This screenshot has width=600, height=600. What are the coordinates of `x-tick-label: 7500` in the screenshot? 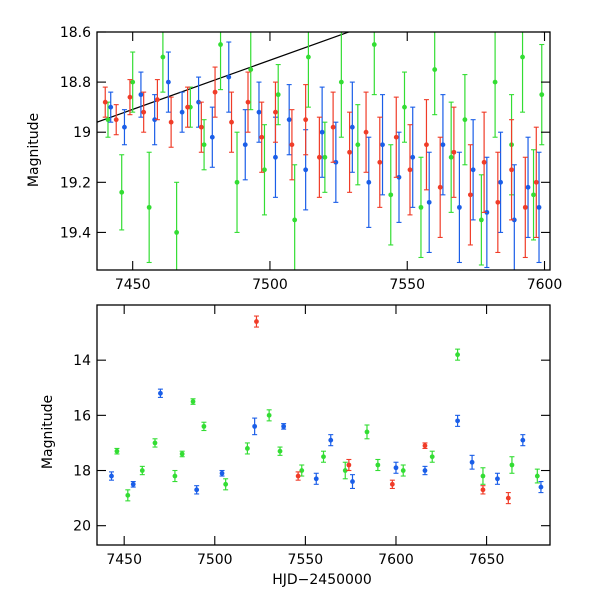 It's located at (270, 285).